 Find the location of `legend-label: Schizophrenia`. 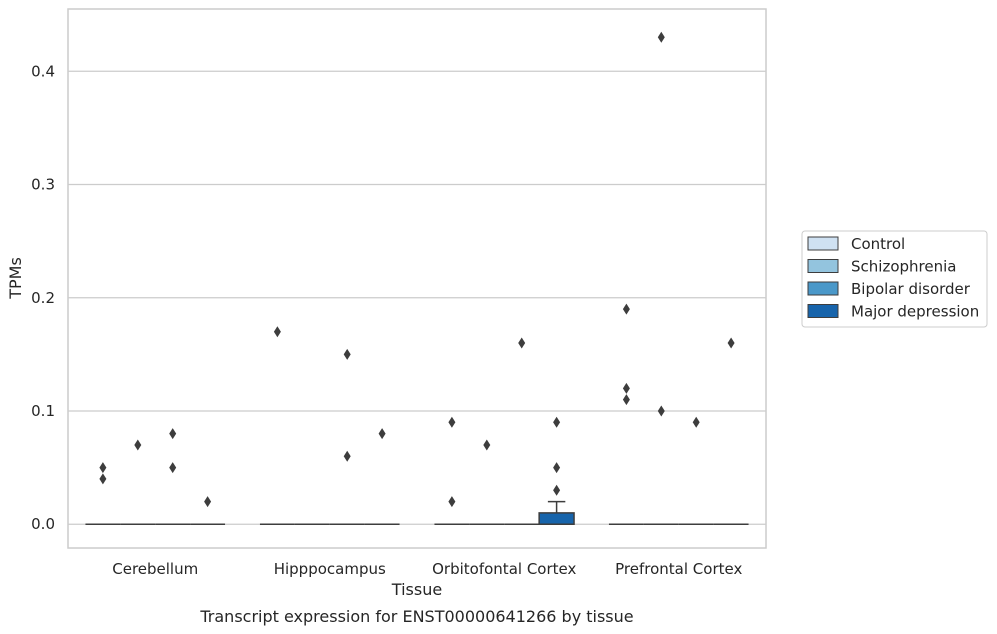

legend-label: Schizophrenia is located at coordinates (903, 267).